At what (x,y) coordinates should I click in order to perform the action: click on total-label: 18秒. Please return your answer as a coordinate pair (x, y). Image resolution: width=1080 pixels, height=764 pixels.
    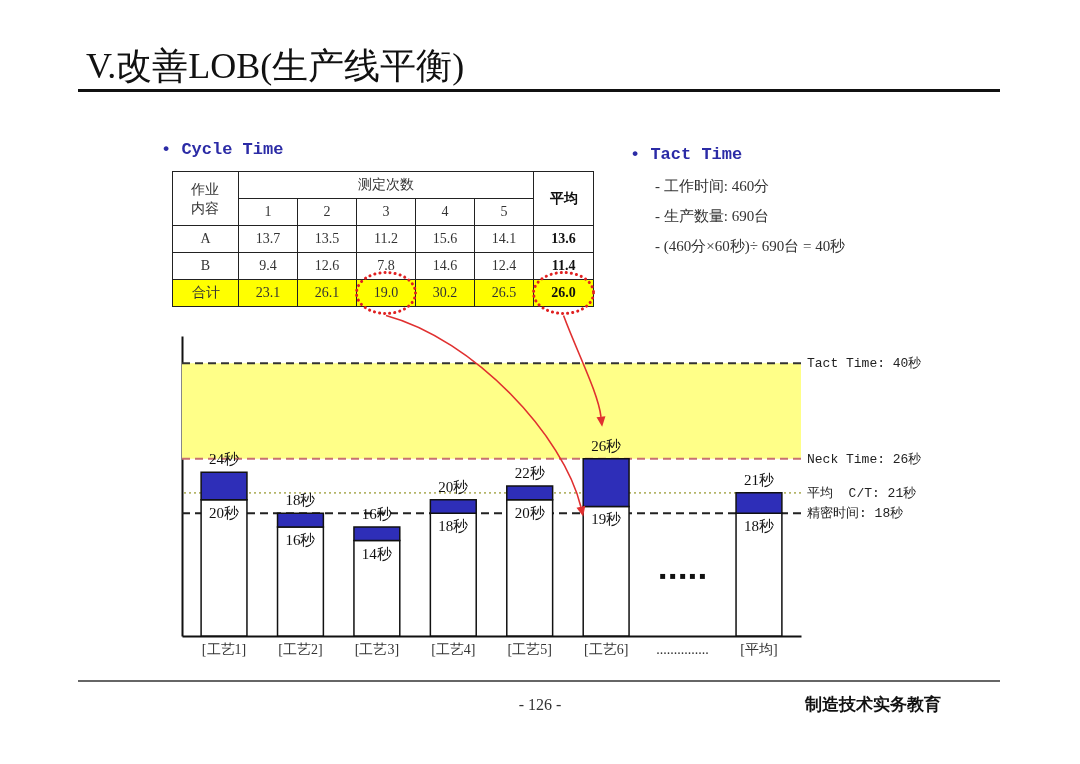
    Looking at the image, I should click on (300, 500).